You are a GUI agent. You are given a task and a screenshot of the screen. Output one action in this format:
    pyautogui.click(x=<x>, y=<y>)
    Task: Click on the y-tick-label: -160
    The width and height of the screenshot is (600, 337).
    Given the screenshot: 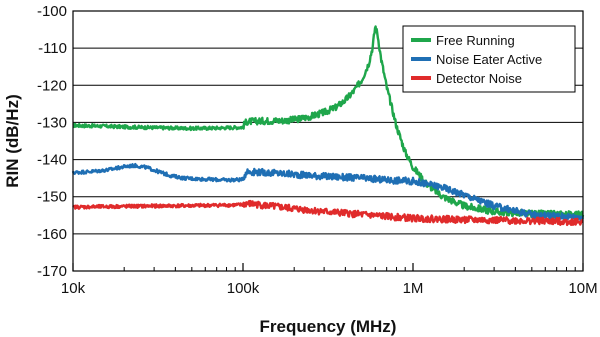 What is the action you would take?
    pyautogui.click(x=52, y=234)
    